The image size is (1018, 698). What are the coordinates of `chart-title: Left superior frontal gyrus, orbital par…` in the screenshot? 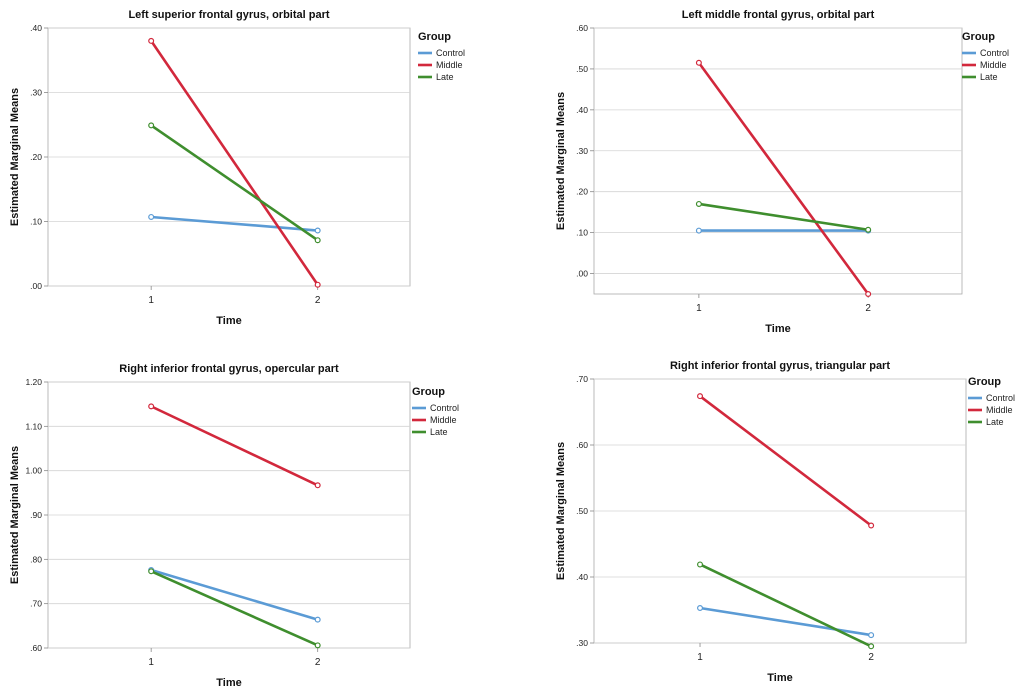 It's located at (228, 15).